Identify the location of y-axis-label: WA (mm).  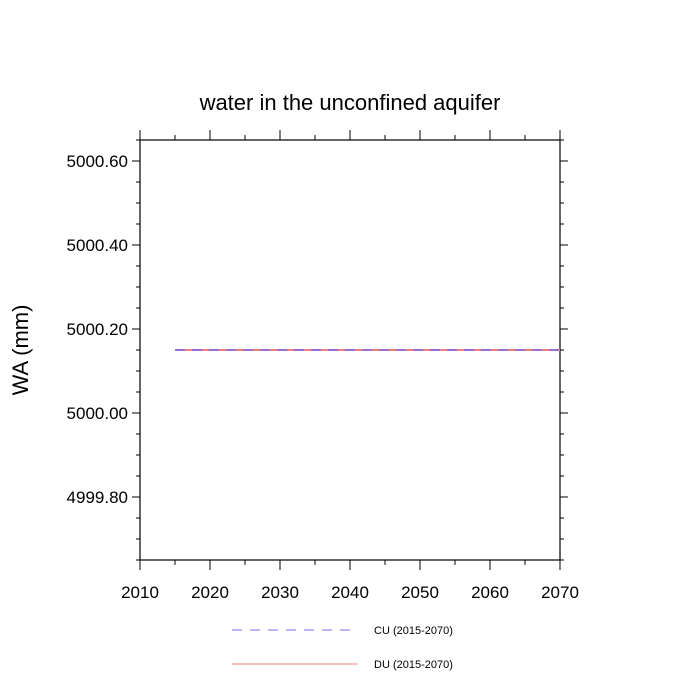
(20, 350).